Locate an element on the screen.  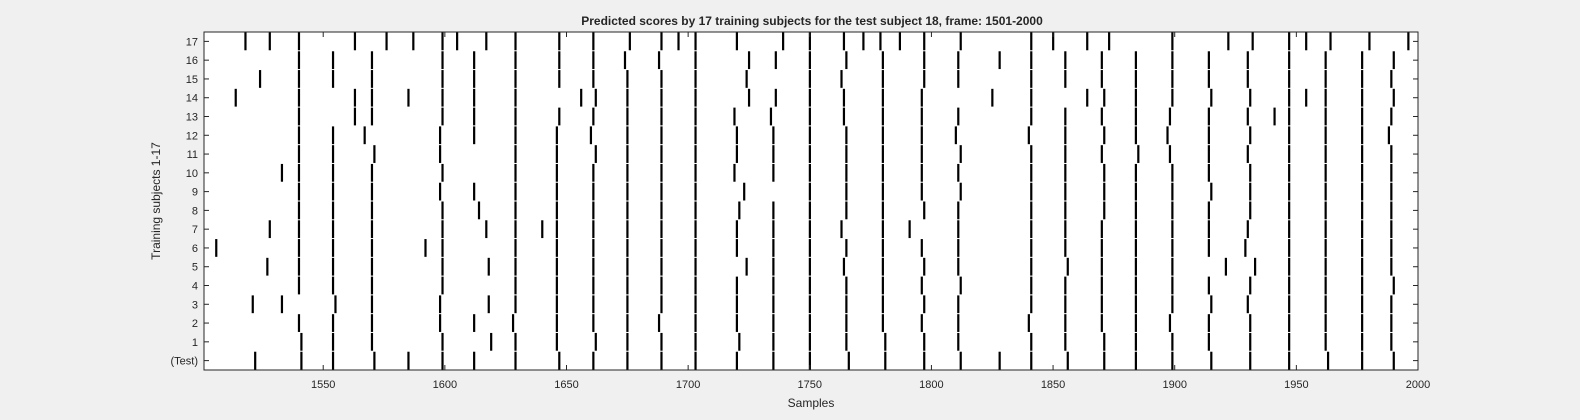
y-tick-label: (Test) is located at coordinates (185, 362).